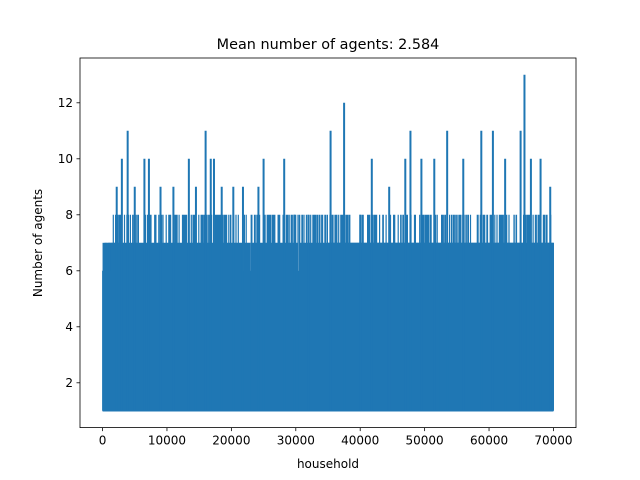 The height and width of the screenshot is (480, 640). What do you see at coordinates (69, 215) in the screenshot?
I see `y-tick-label: 8` at bounding box center [69, 215].